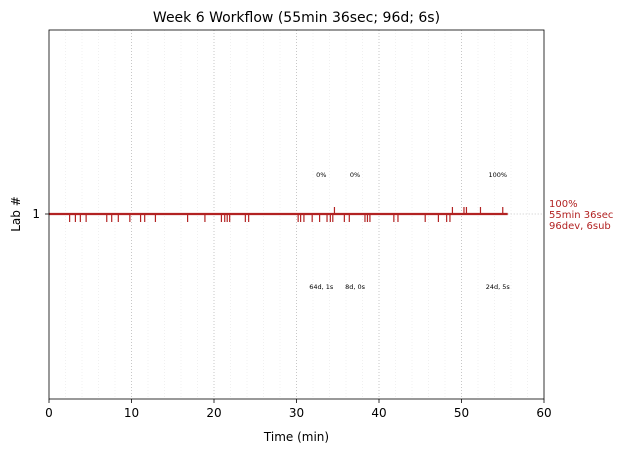  What do you see at coordinates (296, 437) in the screenshot?
I see `x-axis-label: Time (min)` at bounding box center [296, 437].